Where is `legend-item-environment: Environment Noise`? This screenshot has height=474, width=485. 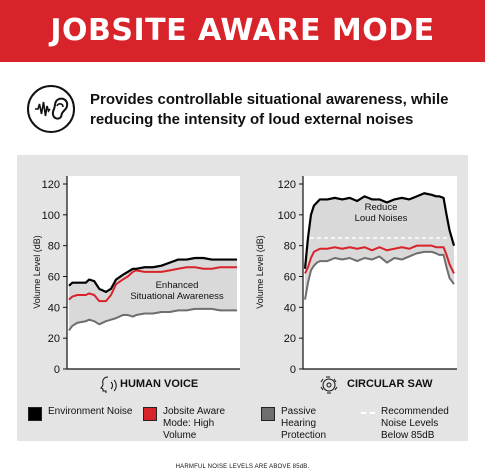
legend-item-environment: Environment Noise is located at coordinates (80, 413).